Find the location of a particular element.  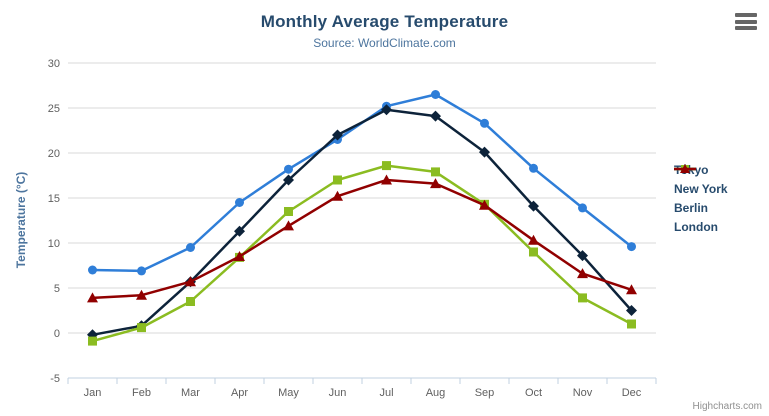

legend-item-berlin: Berlin is located at coordinates (701, 190).